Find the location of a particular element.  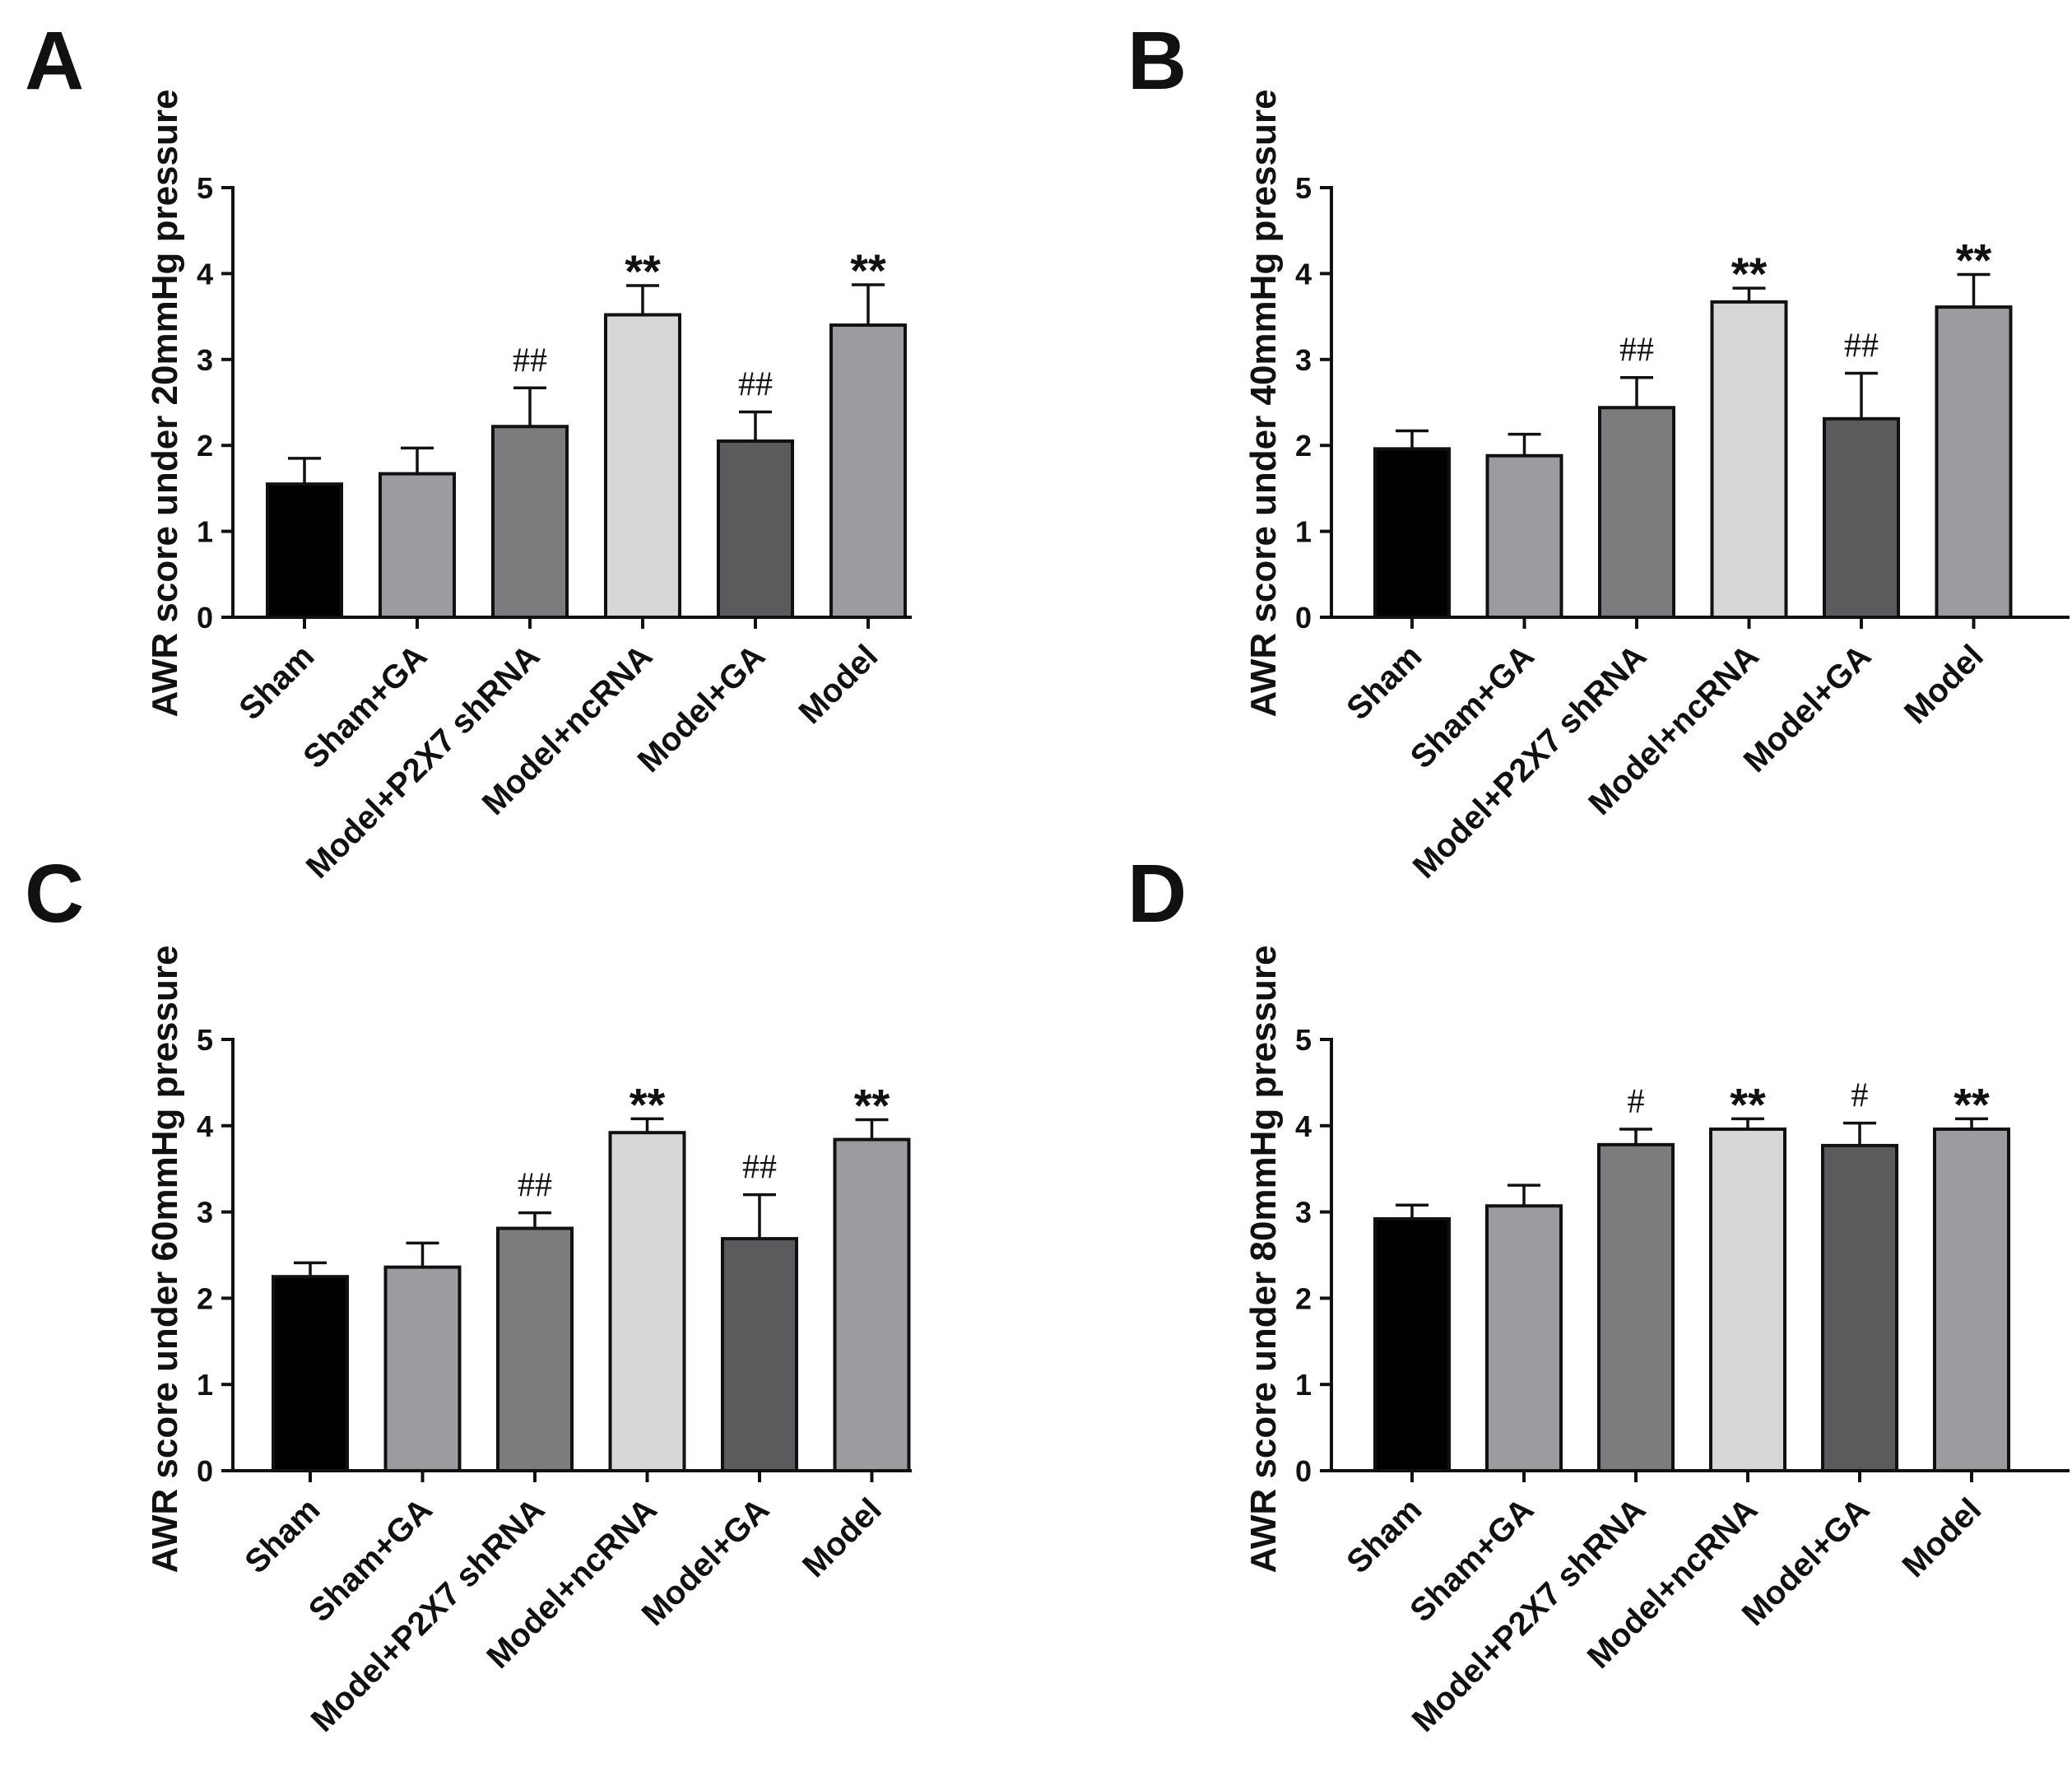

panel-letter: D is located at coordinates (1157, 894).